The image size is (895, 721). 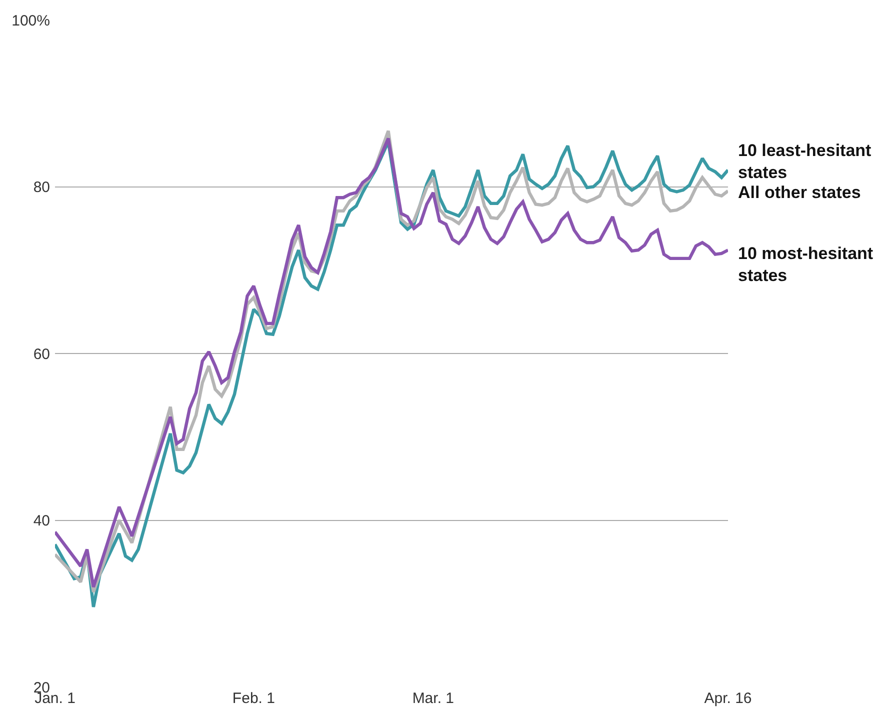 What do you see at coordinates (799, 192) in the screenshot?
I see `series-label: All other states` at bounding box center [799, 192].